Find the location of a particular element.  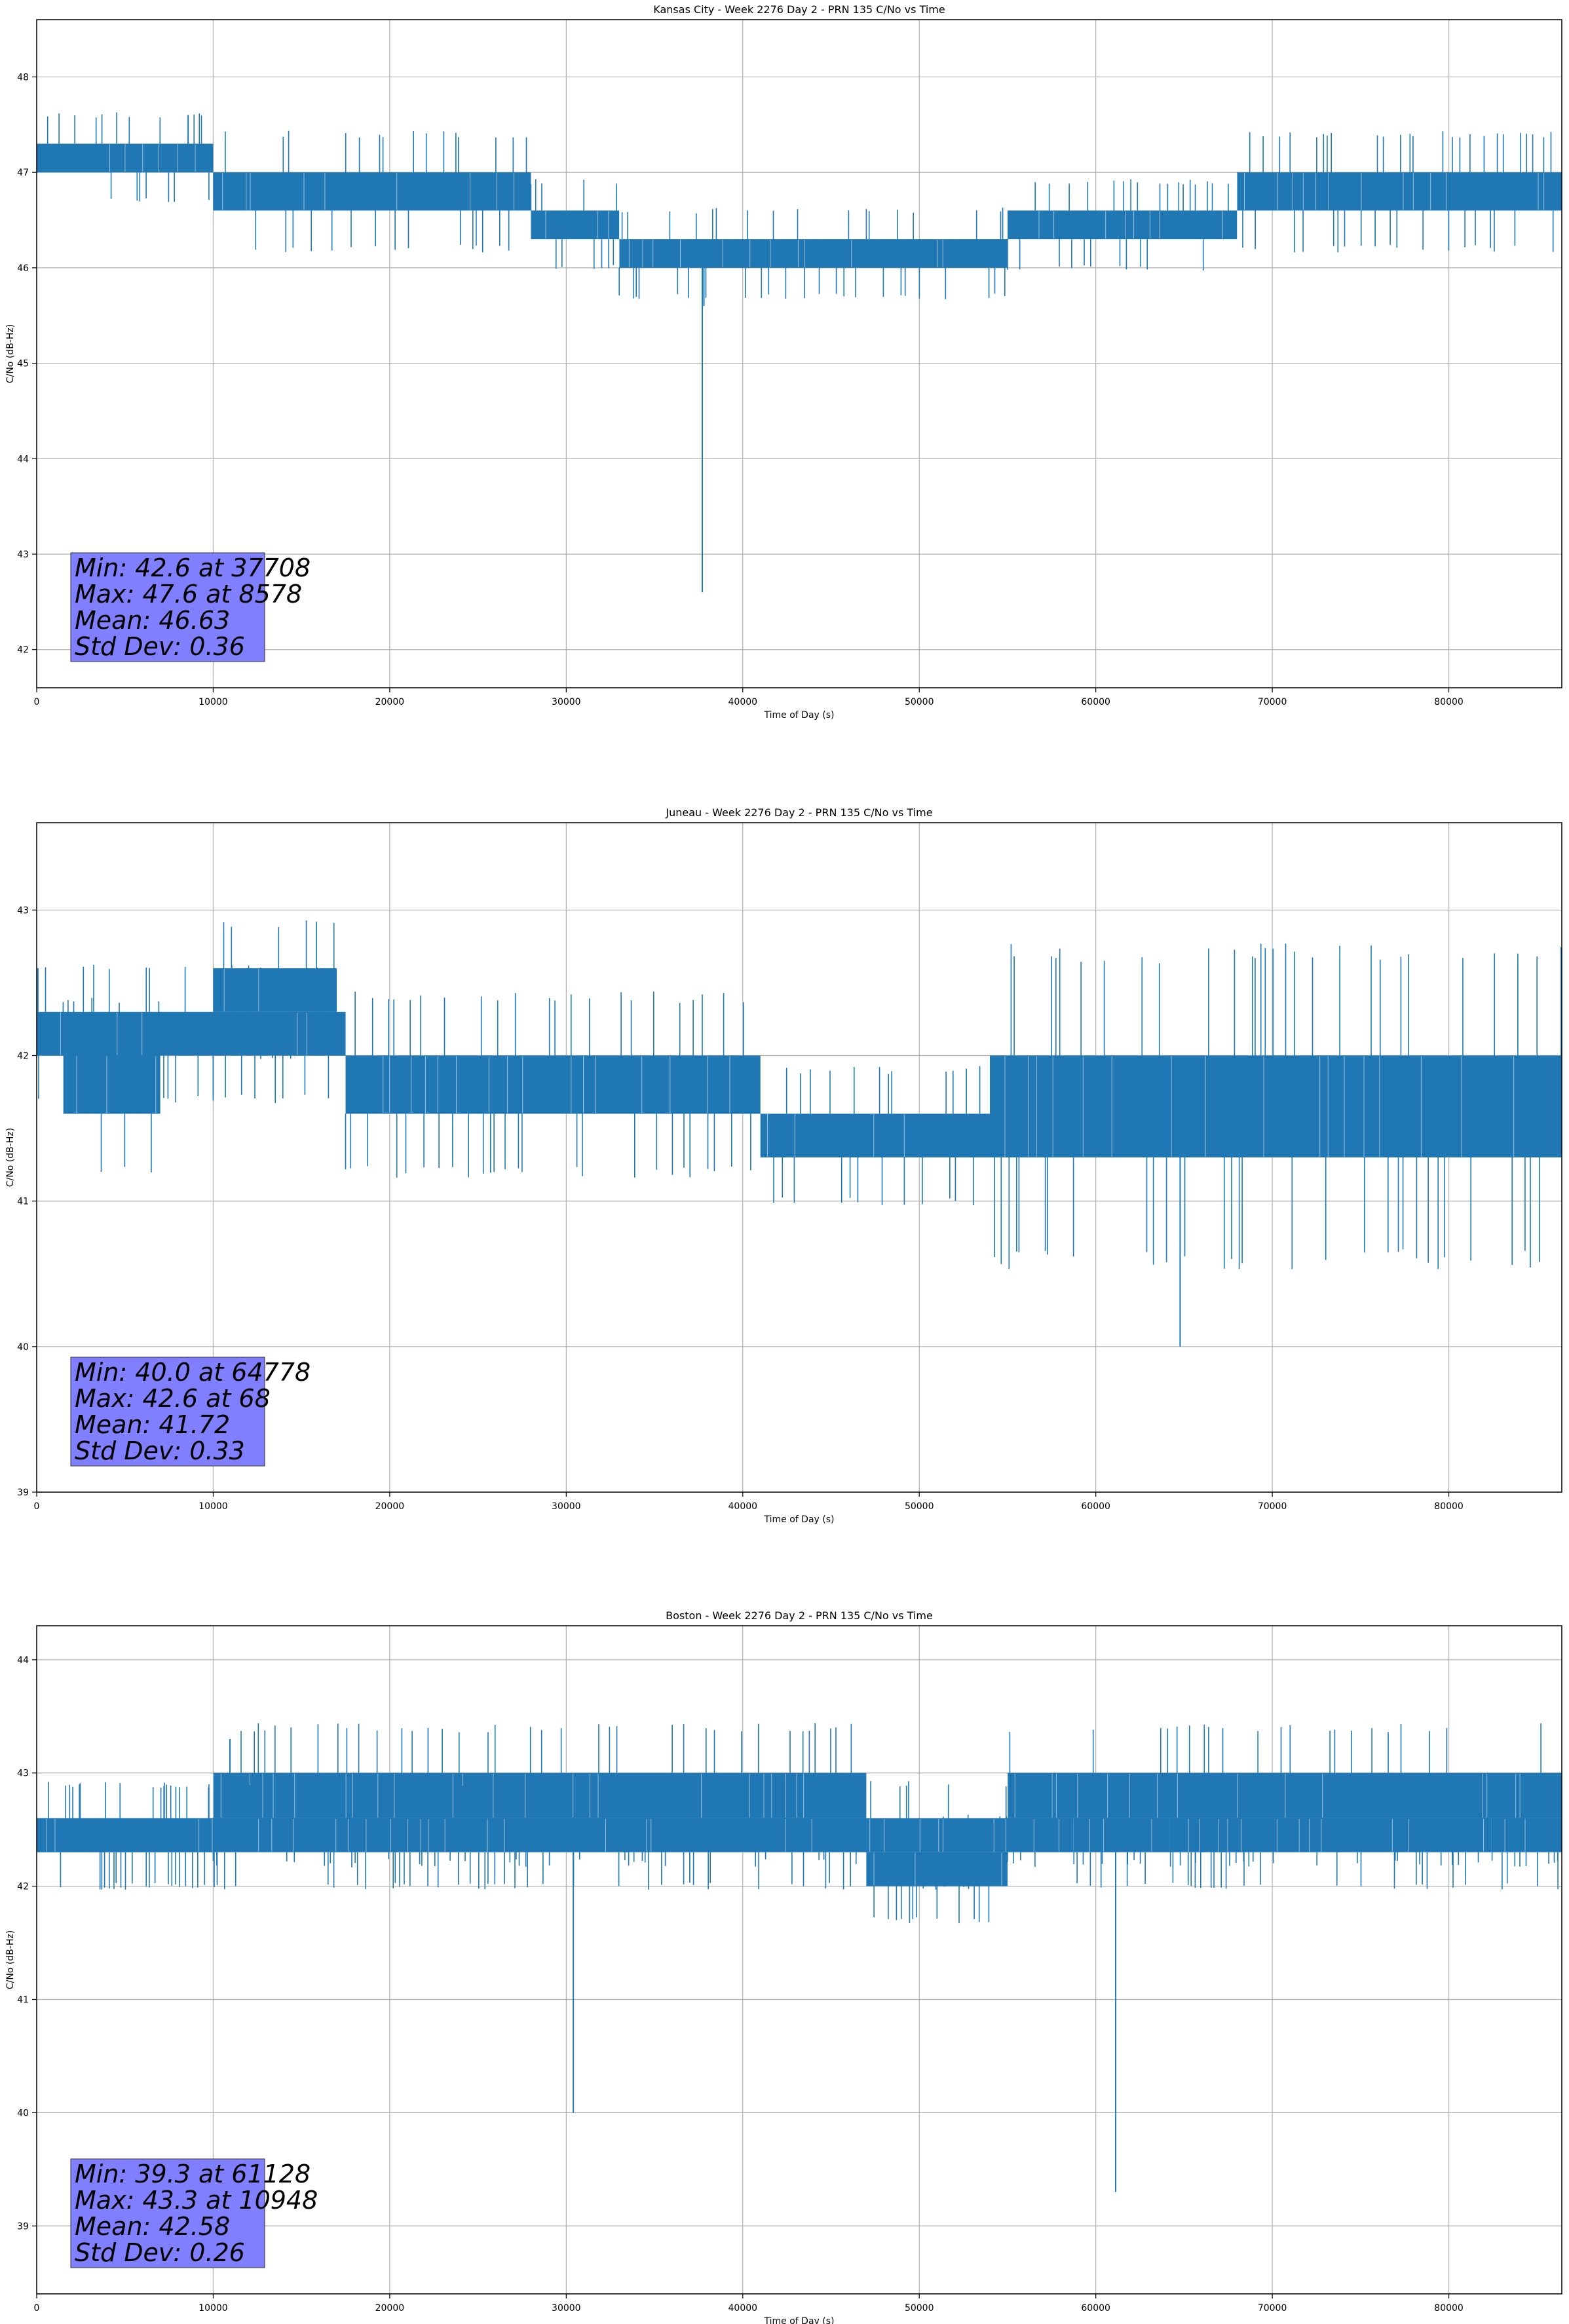

stats-std: Std Dev: 0.36 is located at coordinates (160, 646).